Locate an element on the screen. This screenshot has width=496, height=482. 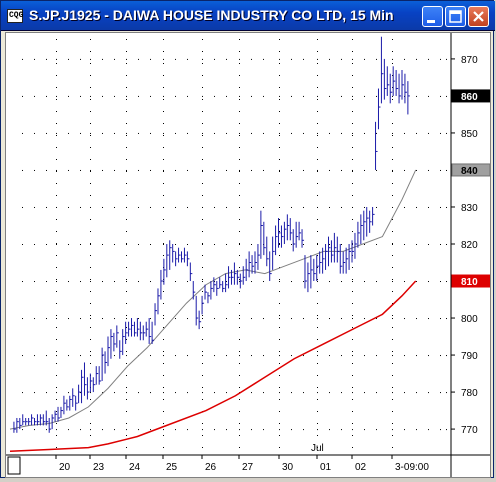
minimize-button is located at coordinates (432, 16).